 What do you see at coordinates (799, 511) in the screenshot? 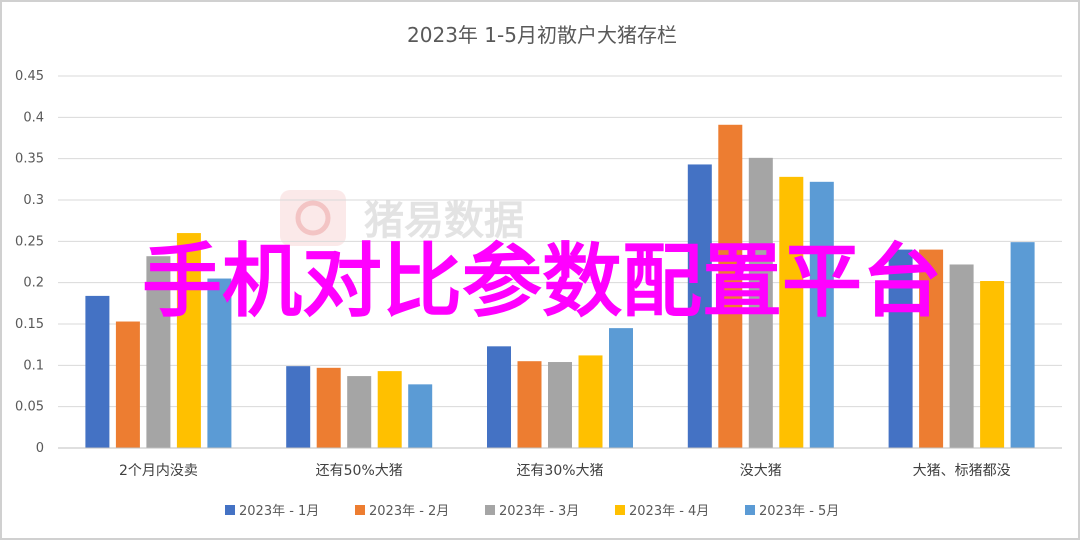
I see `legend-label: 2023年 - 5月` at bounding box center [799, 511].